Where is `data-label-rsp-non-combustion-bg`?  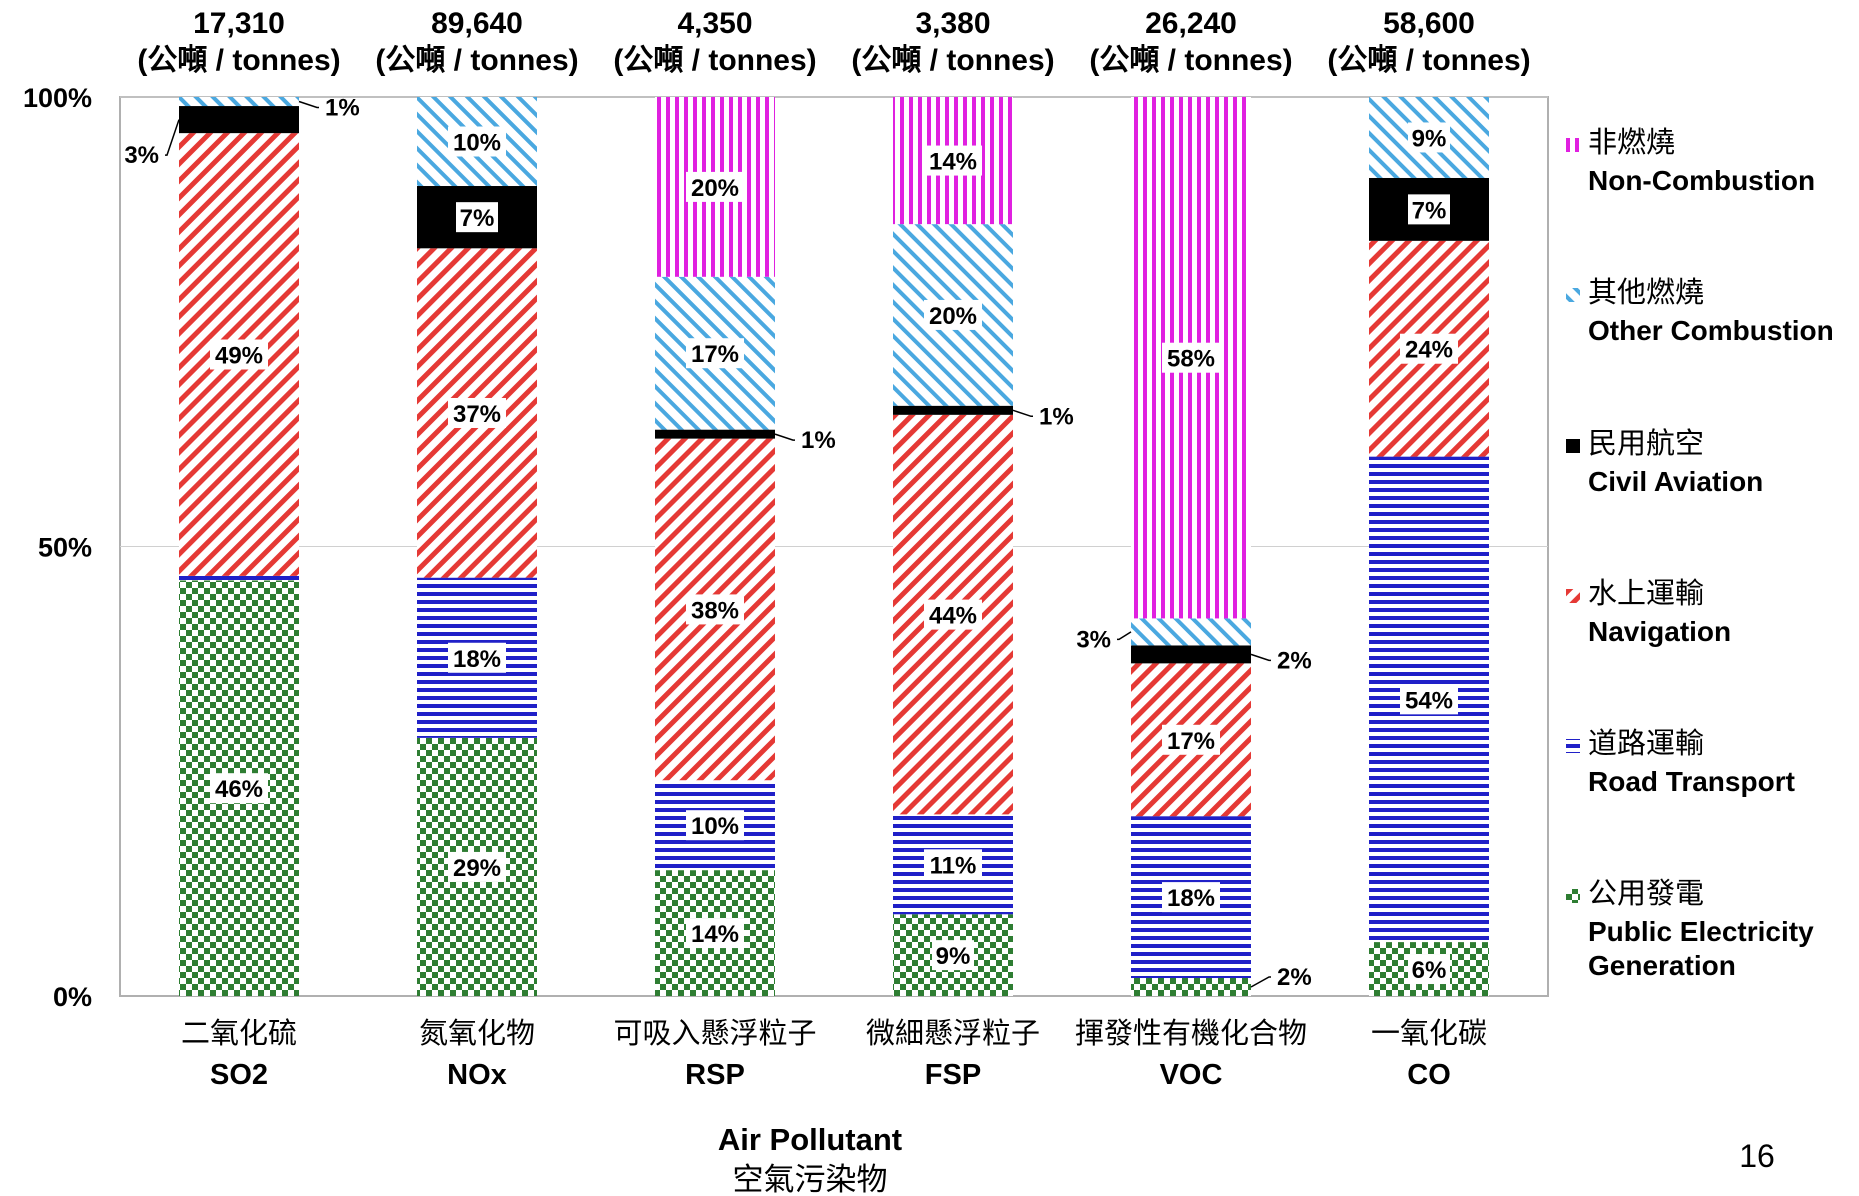 data-label-rsp-non-combustion-bg is located at coordinates (715, 186).